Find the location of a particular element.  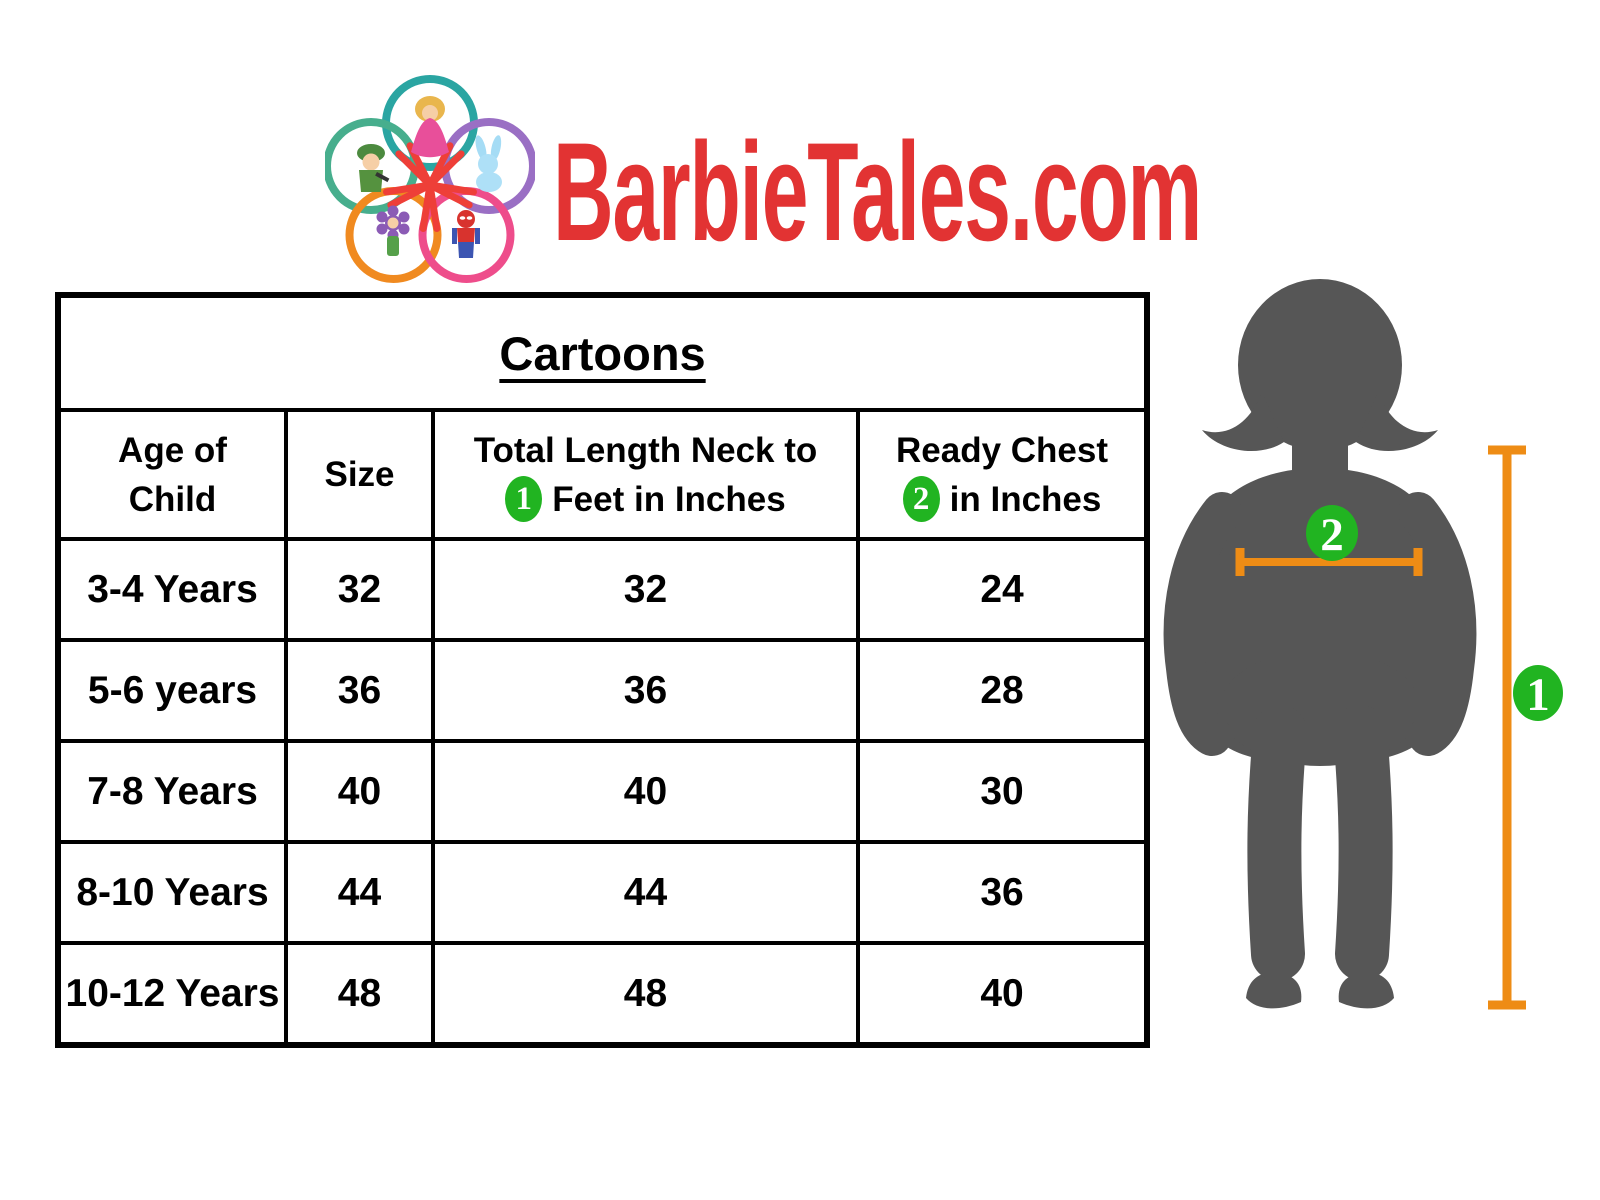

logo-flower-icon is located at coordinates (430, 179).